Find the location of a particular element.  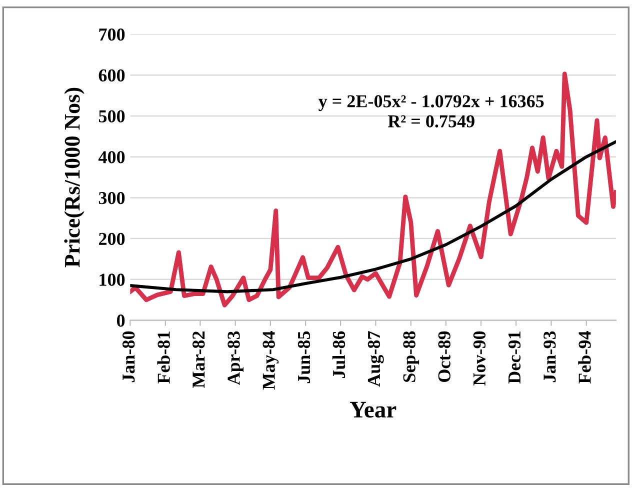

annotation: R² = 0.7549 is located at coordinates (431, 121).